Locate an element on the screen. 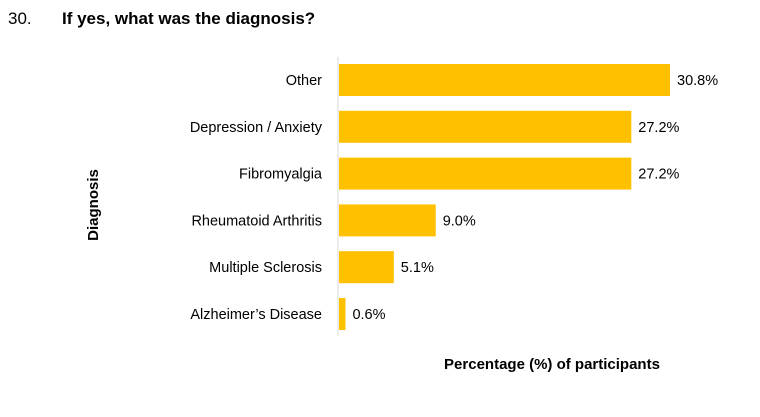 This screenshot has height=417, width=760. y-axis-title: Diagnosis is located at coordinates (93, 205).